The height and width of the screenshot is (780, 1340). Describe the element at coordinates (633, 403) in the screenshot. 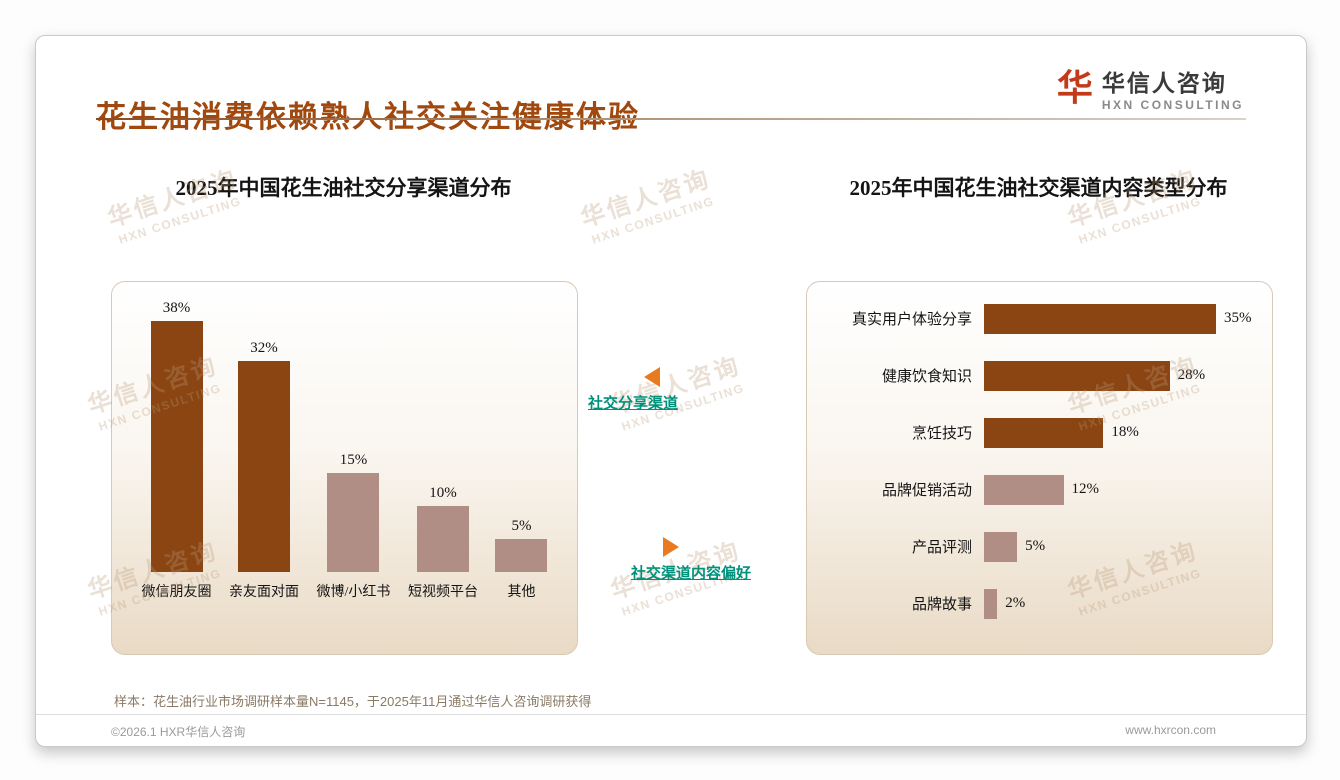

I see `annotation-label: 社交分享渠道` at that location.